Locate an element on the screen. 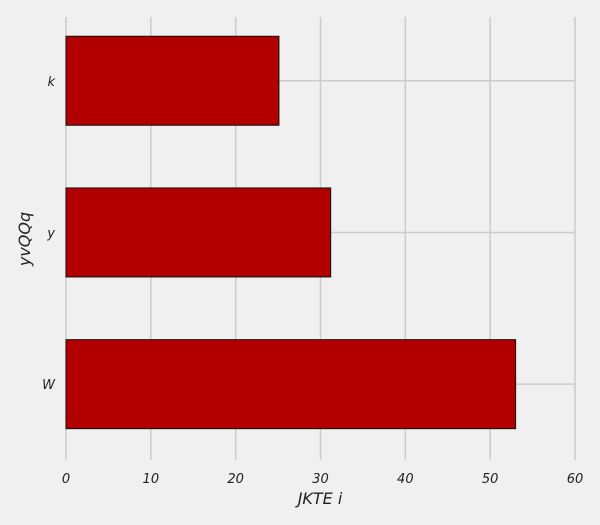 The image size is (600, 525). x-tick-labels: 0 10 20 30 40 50 60 is located at coordinates (322, 479).